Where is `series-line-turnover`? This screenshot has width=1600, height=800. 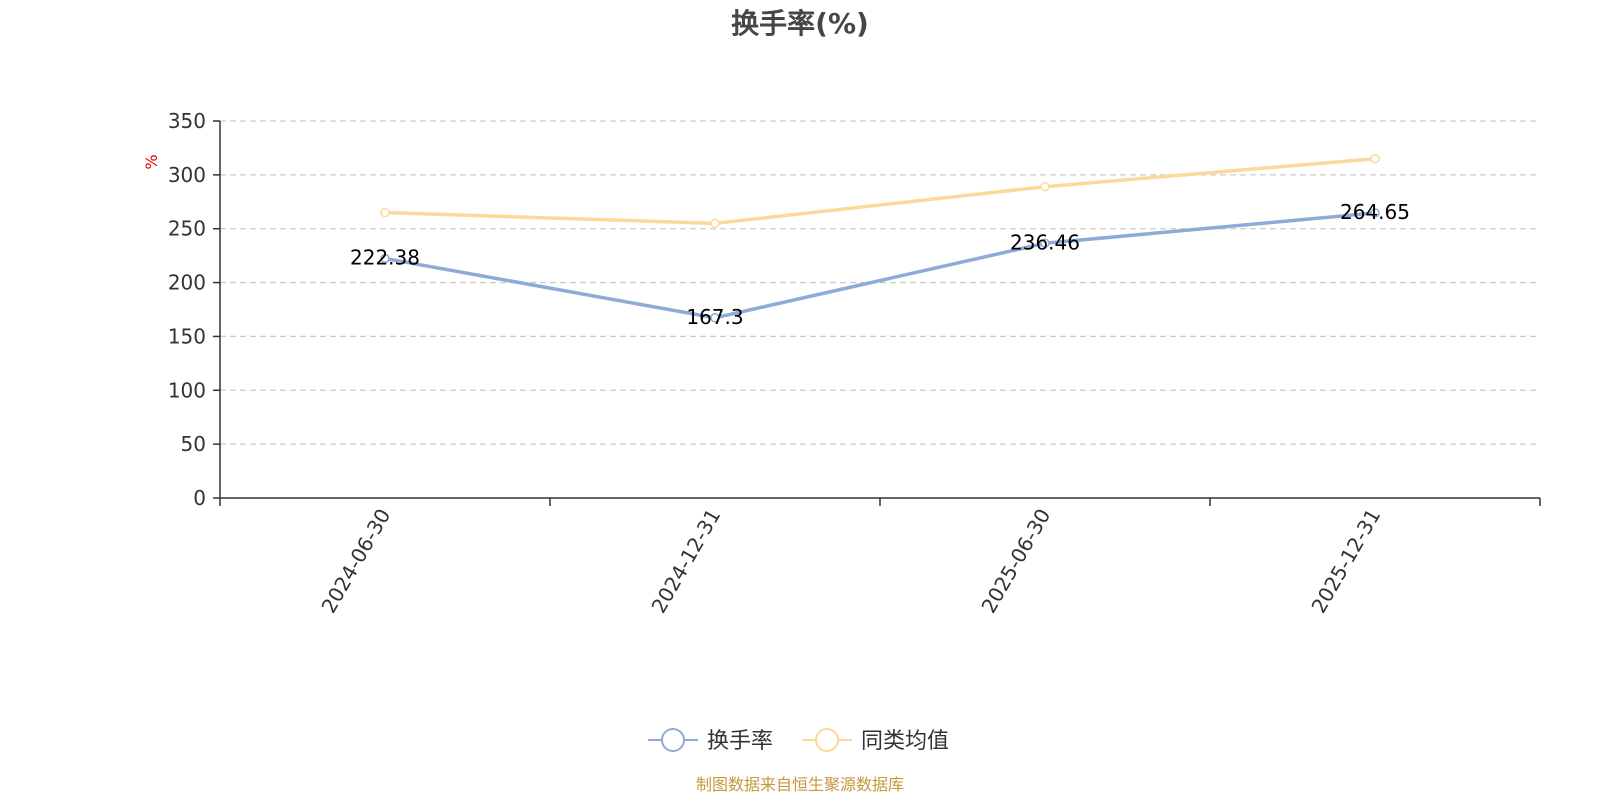
series-line-turnover is located at coordinates (880, 265).